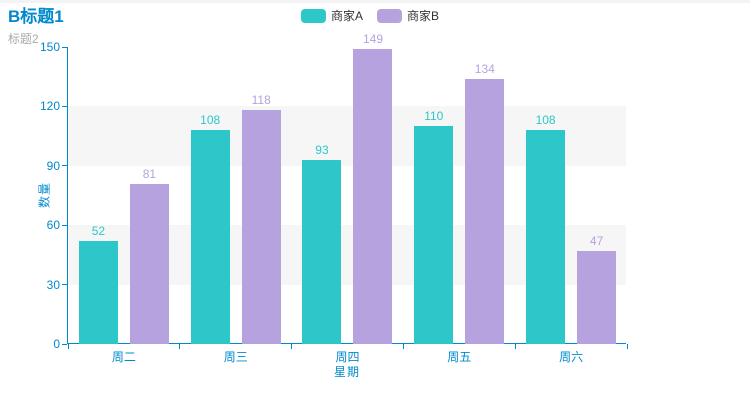 The image size is (750, 402). Describe the element at coordinates (546, 237) in the screenshot. I see `bar-s1-c5` at that location.